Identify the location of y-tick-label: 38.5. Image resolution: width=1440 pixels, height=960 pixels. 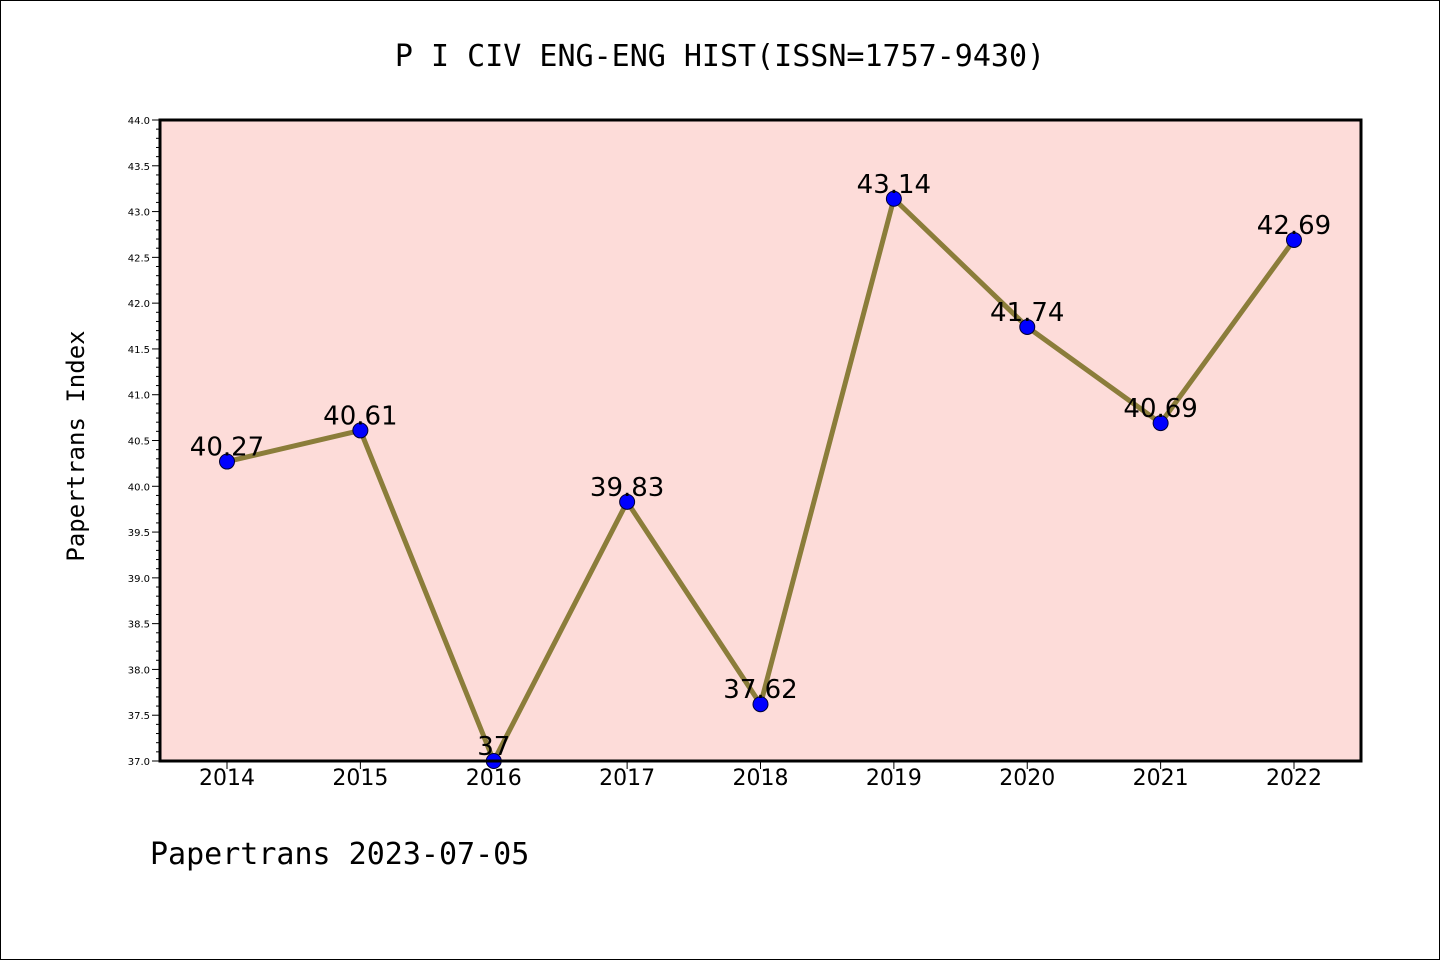
(139, 625).